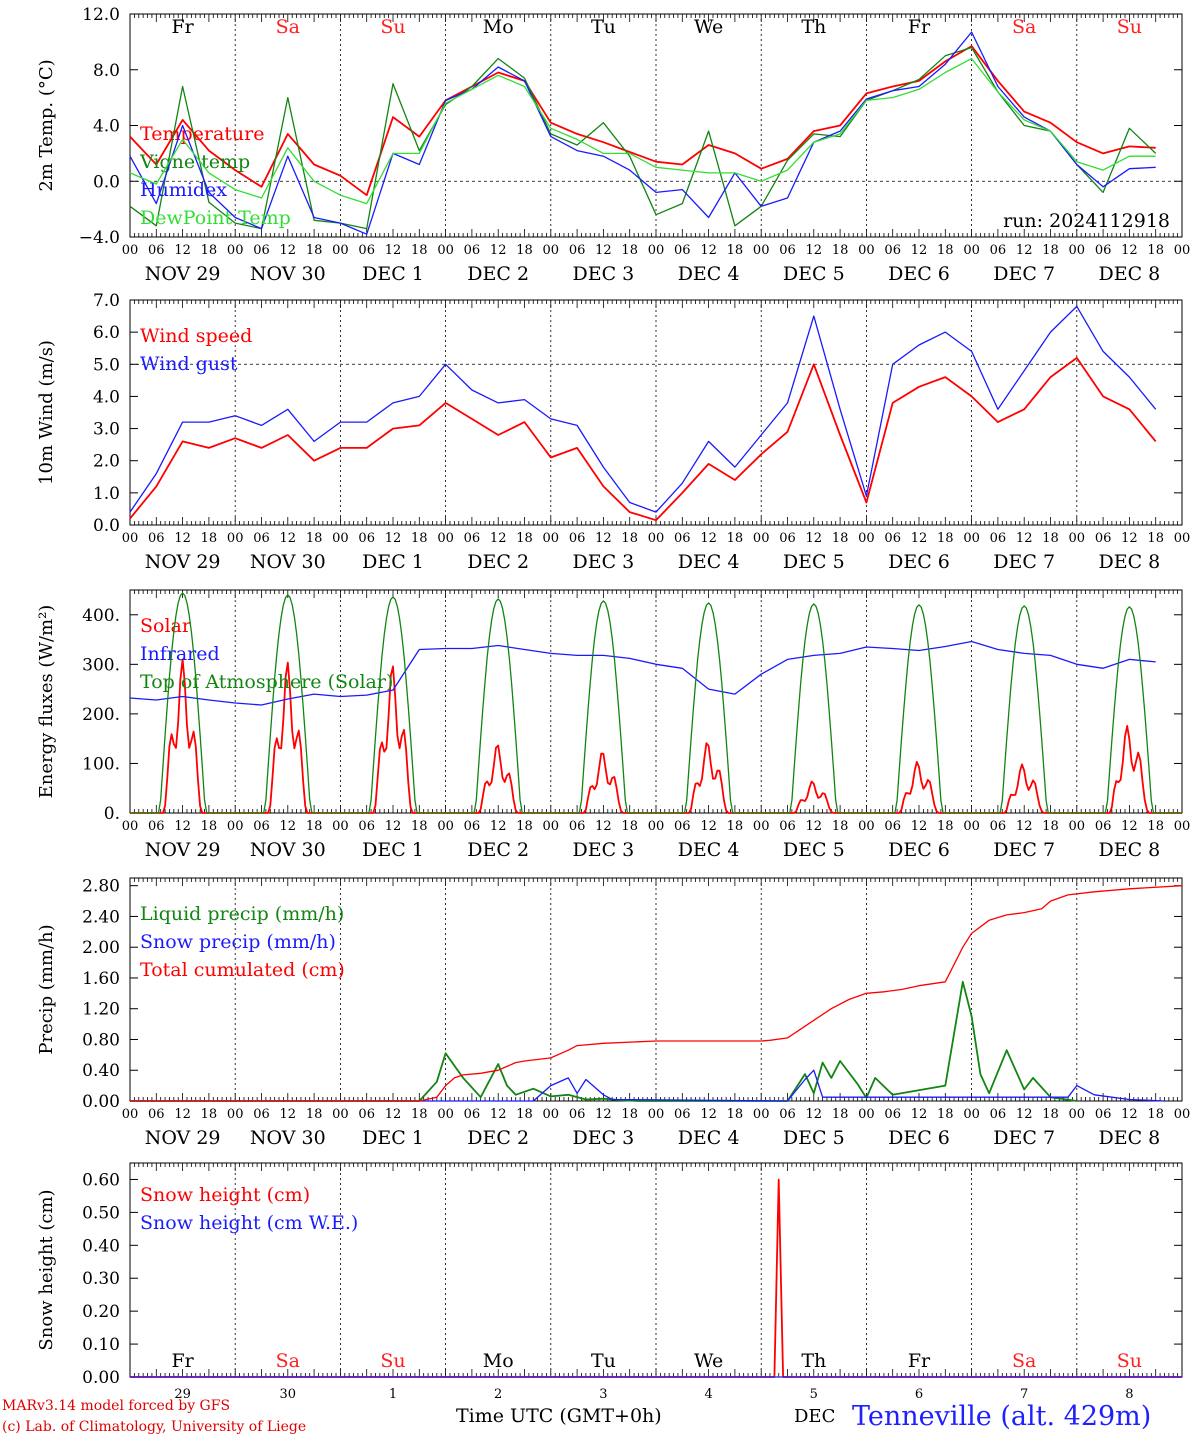 This screenshot has width=1194, height=1440. Describe the element at coordinates (1024, 1394) in the screenshot. I see `day-number-label: 7` at that location.